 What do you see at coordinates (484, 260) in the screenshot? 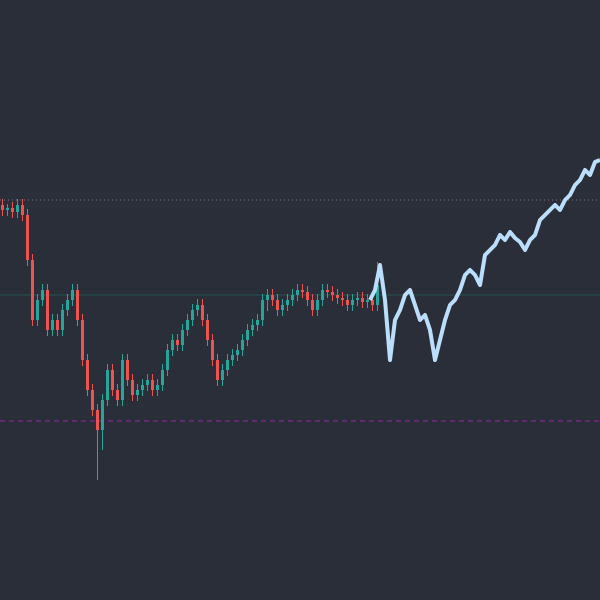
I see `overlay-line` at bounding box center [484, 260].